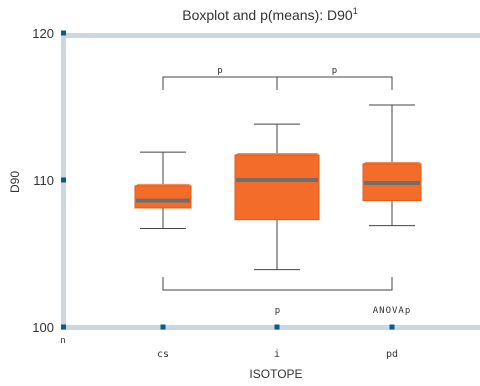  I want to click on box-i, so click(277, 197).